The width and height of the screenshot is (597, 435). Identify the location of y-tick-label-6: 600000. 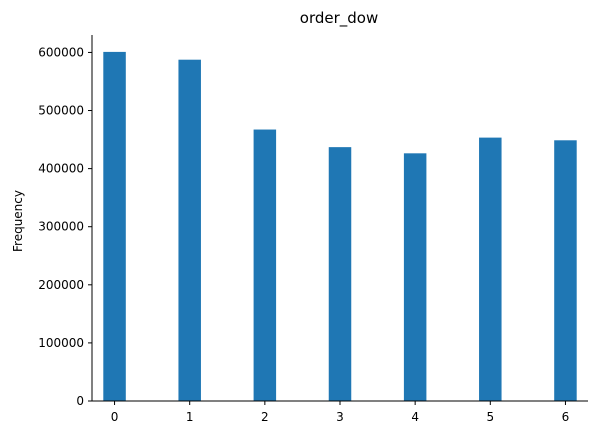
(61, 52).